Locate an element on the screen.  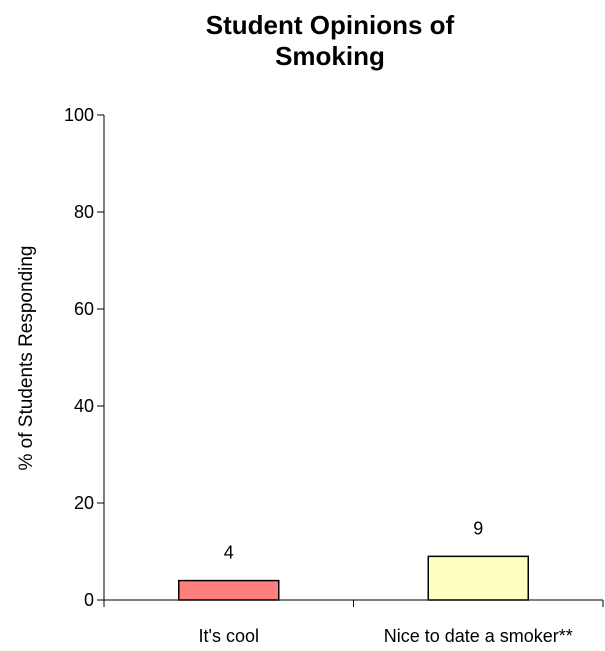
bars is located at coordinates (353, 578).